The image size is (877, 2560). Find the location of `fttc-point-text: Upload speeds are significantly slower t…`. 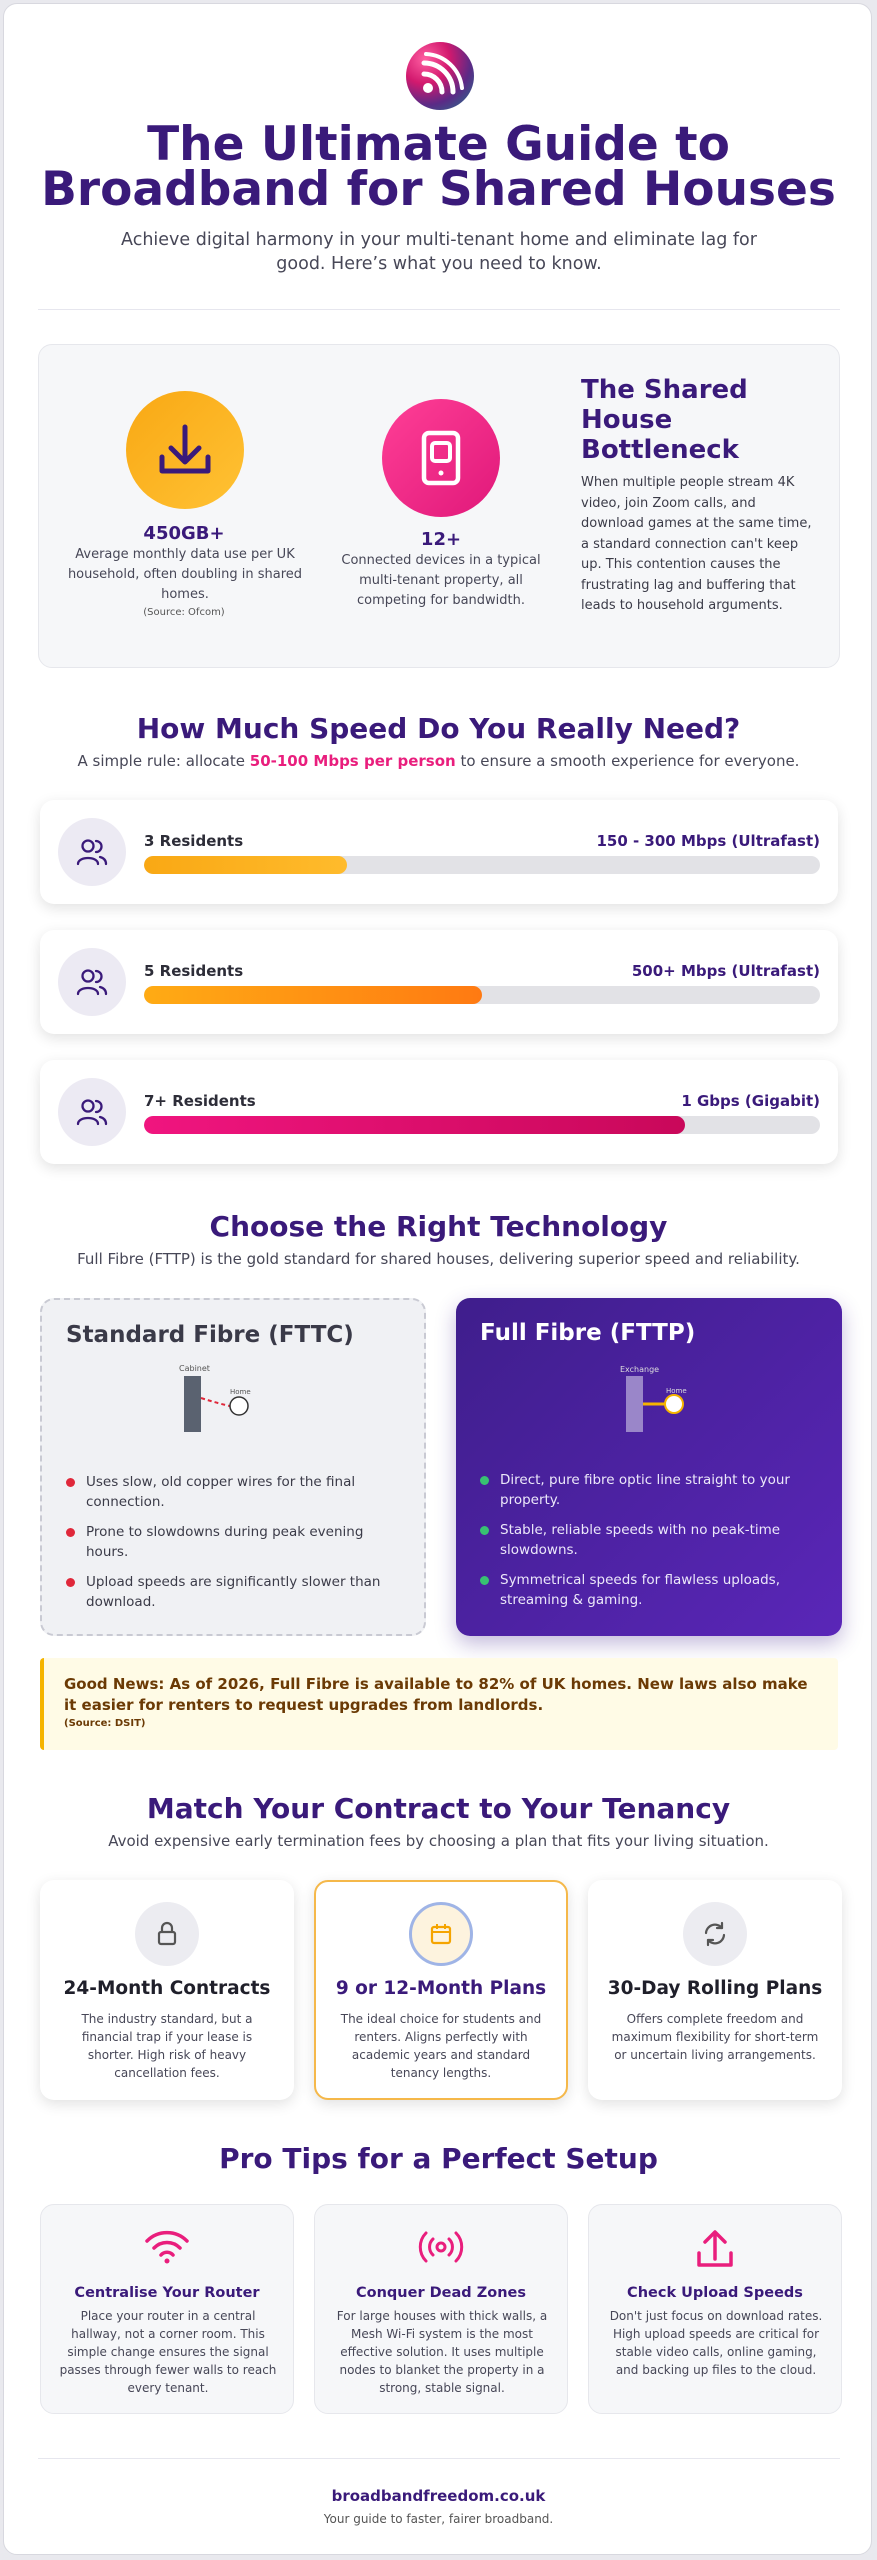

fttc-point-text: Upload speeds are significantly slower t… is located at coordinates (233, 1592).